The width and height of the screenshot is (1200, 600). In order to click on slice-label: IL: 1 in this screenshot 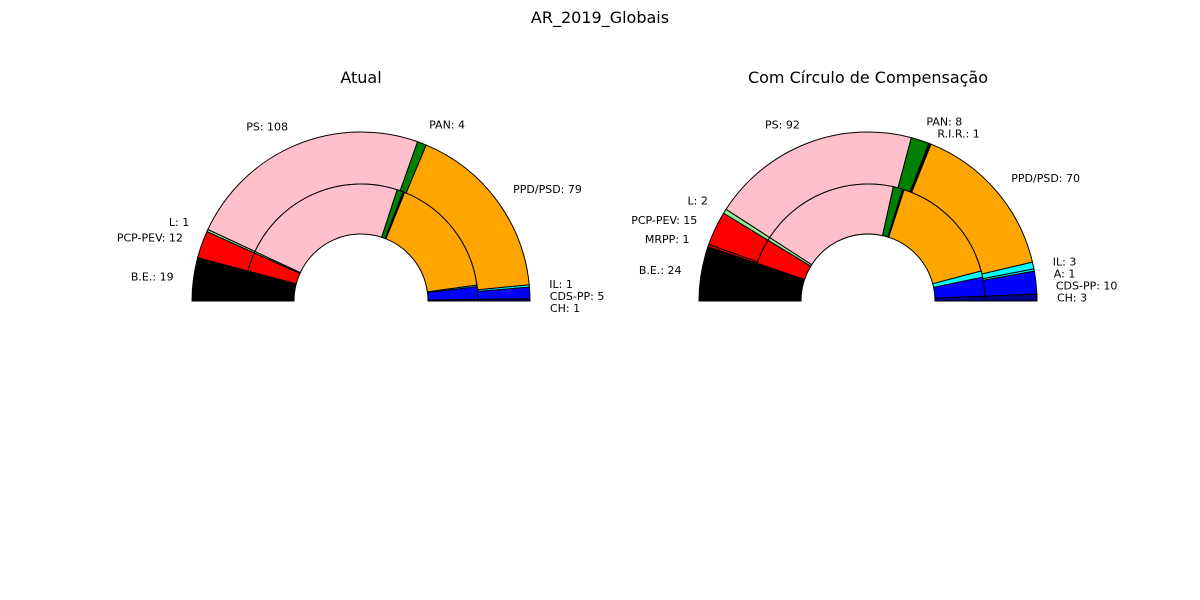, I will do `click(561, 284)`.